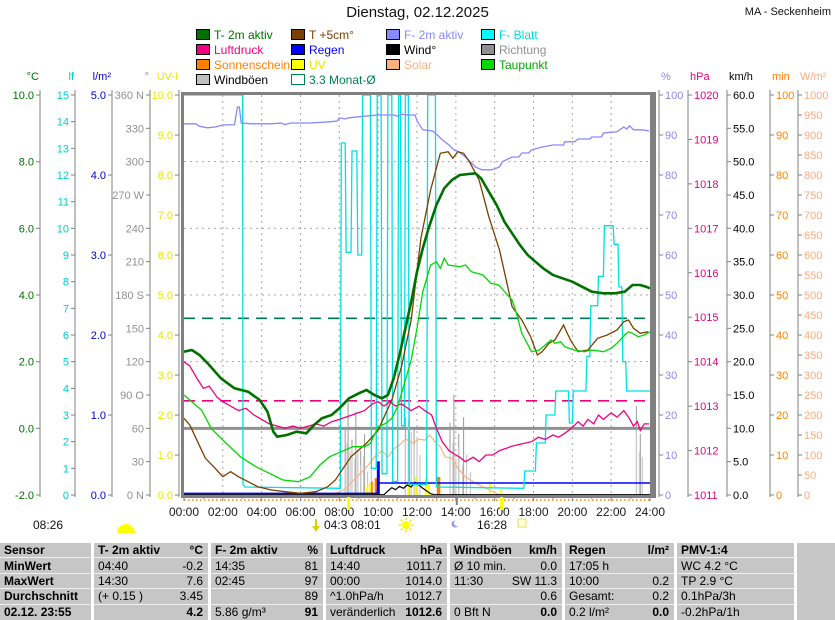 Image resolution: width=835 pixels, height=620 pixels. I want to click on svg-text: 7.0, so click(165, 216).